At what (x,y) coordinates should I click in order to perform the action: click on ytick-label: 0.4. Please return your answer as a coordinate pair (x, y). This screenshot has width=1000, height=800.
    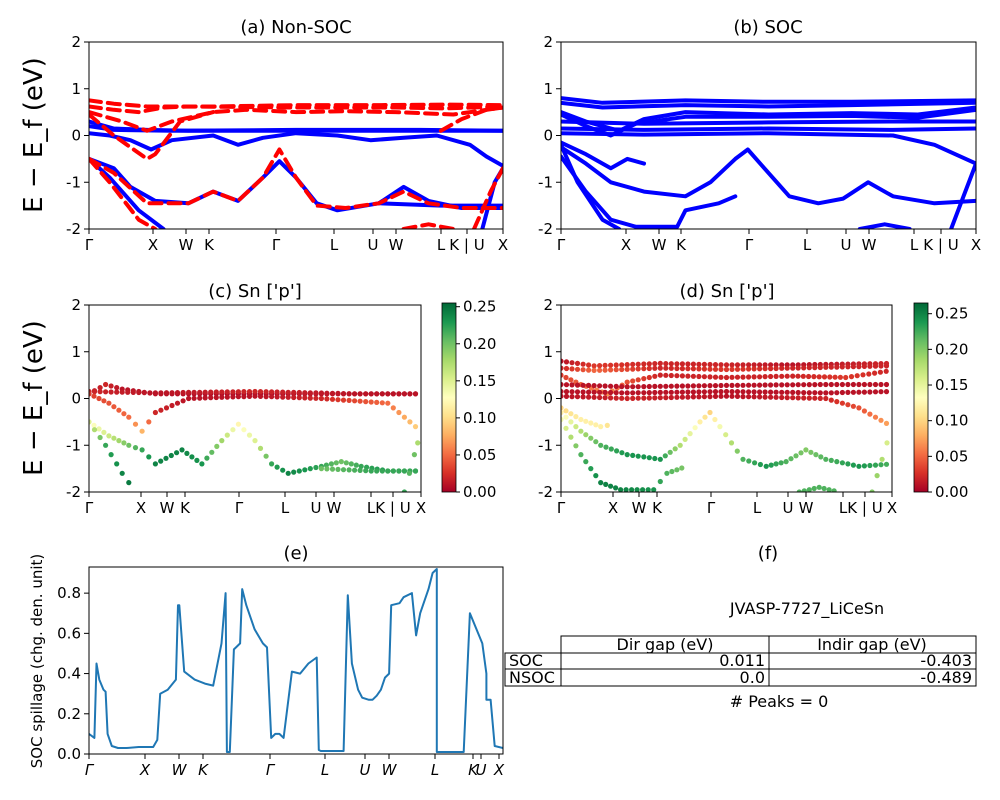
    Looking at the image, I should click on (69, 674).